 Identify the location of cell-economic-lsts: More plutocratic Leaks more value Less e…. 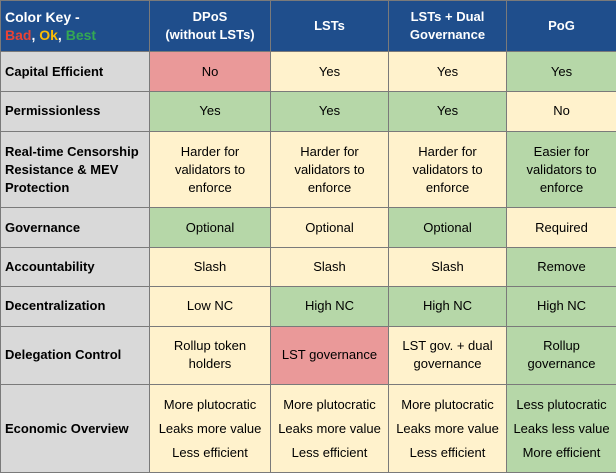
(329, 428).